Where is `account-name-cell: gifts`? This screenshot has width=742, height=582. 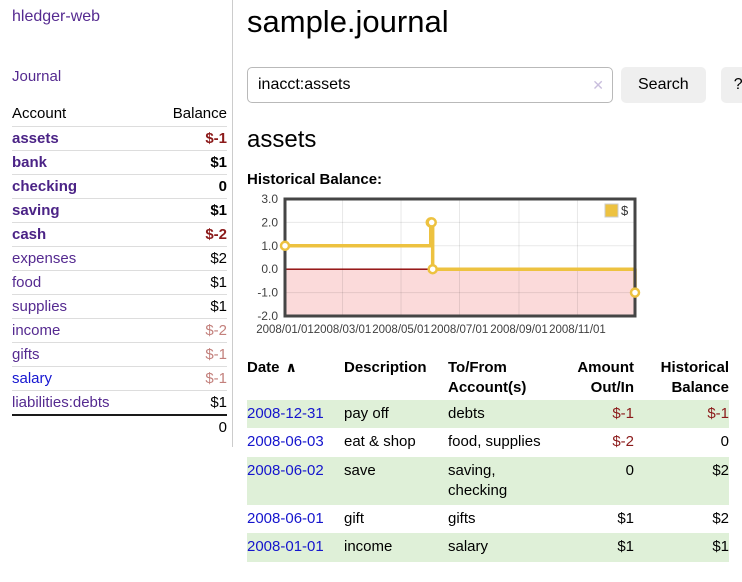
account-name-cell: gifts is located at coordinates (81, 354).